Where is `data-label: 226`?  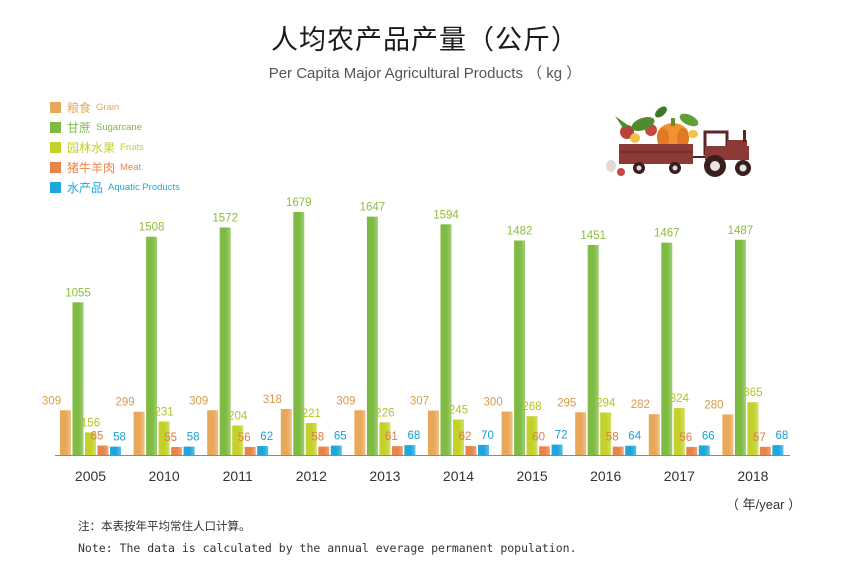 data-label: 226 is located at coordinates (384, 413).